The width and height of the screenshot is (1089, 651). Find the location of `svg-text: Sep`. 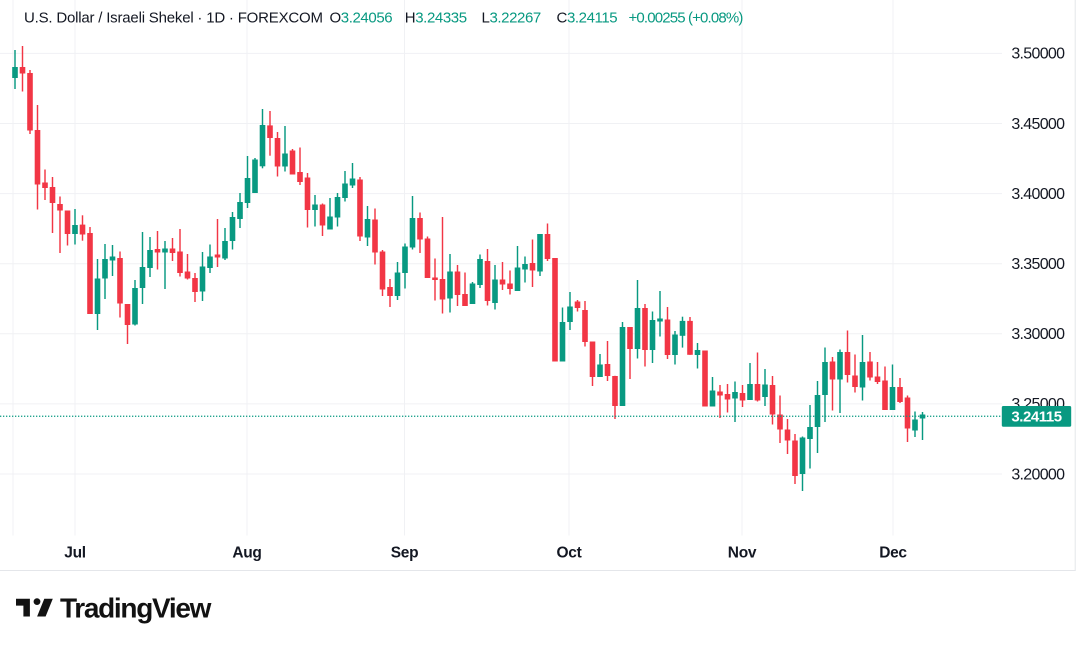

svg-text: Sep is located at coordinates (405, 553).